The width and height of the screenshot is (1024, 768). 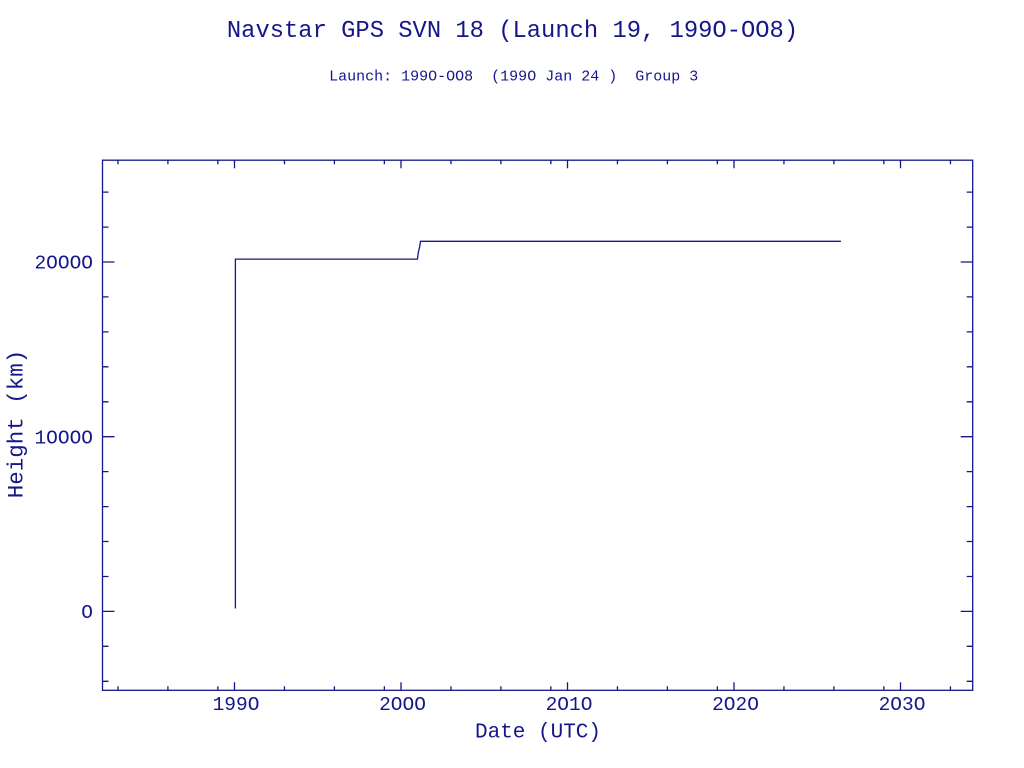 I want to click on svg-text: 199O, so click(x=236, y=705).